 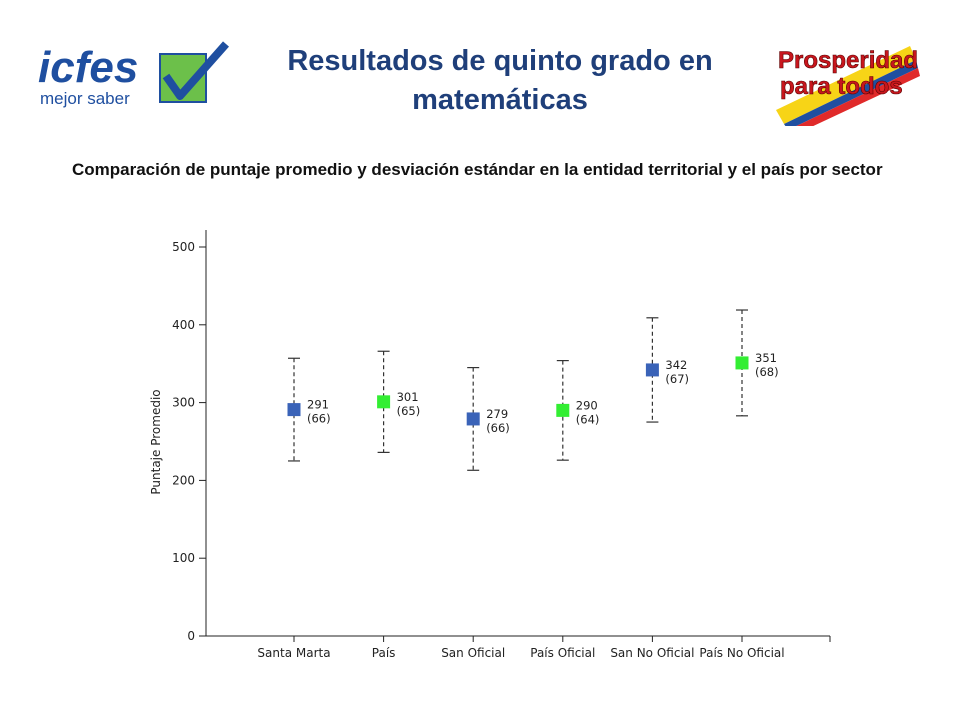 What do you see at coordinates (194, 72) in the screenshot?
I see `check-icon` at bounding box center [194, 72].